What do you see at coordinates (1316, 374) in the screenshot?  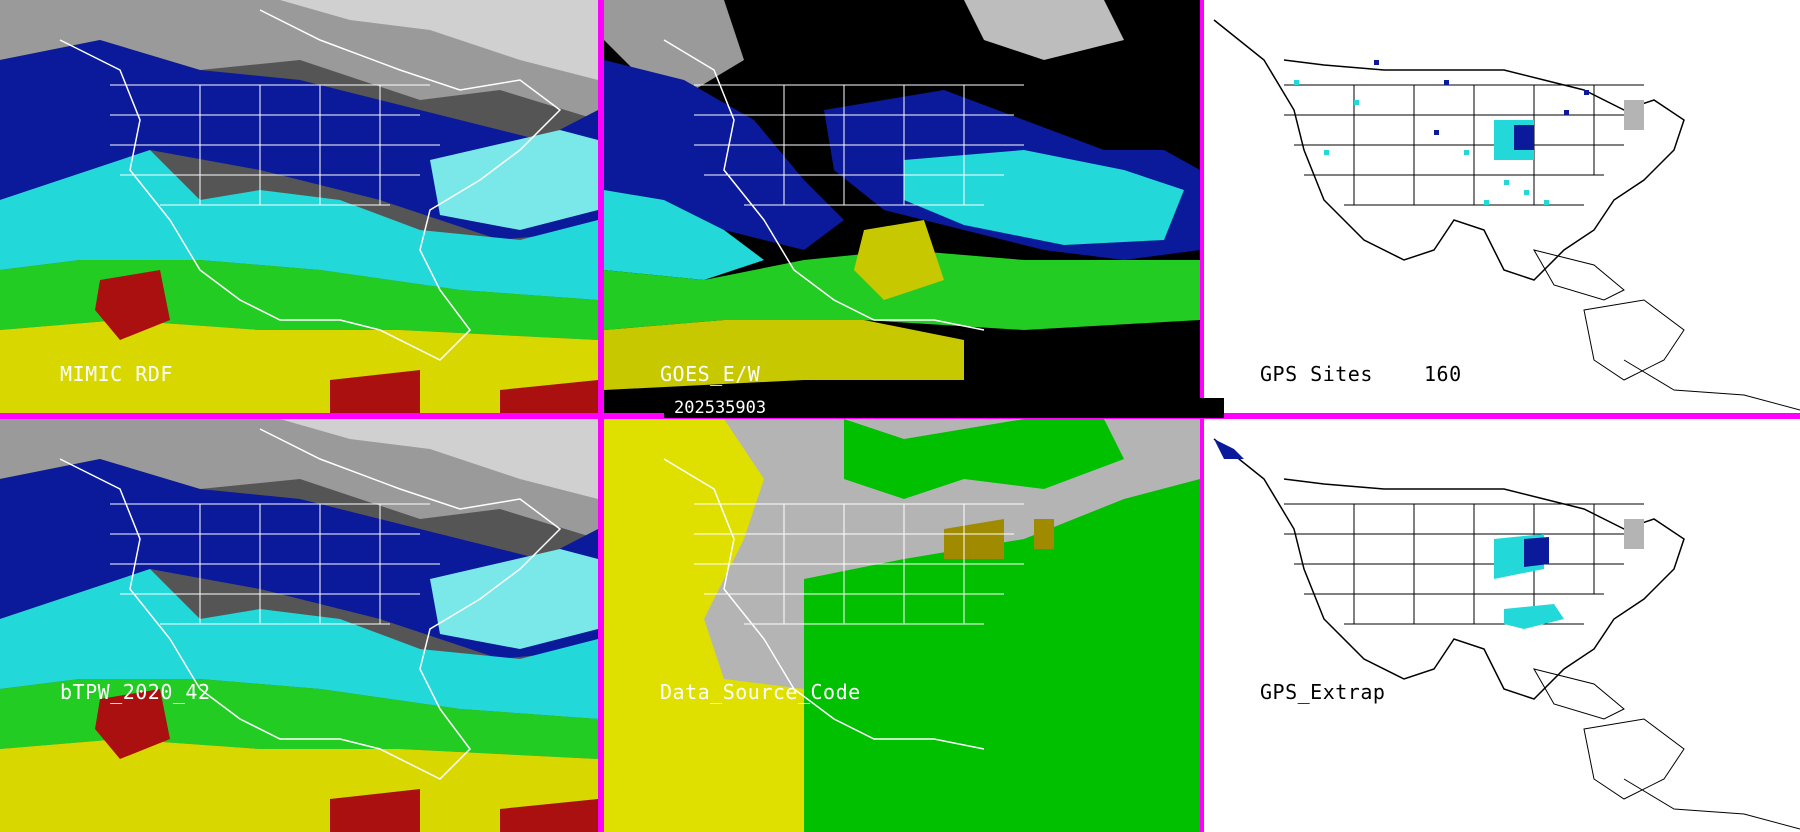 I see `gps-sites-label: GPS Sites` at bounding box center [1316, 374].